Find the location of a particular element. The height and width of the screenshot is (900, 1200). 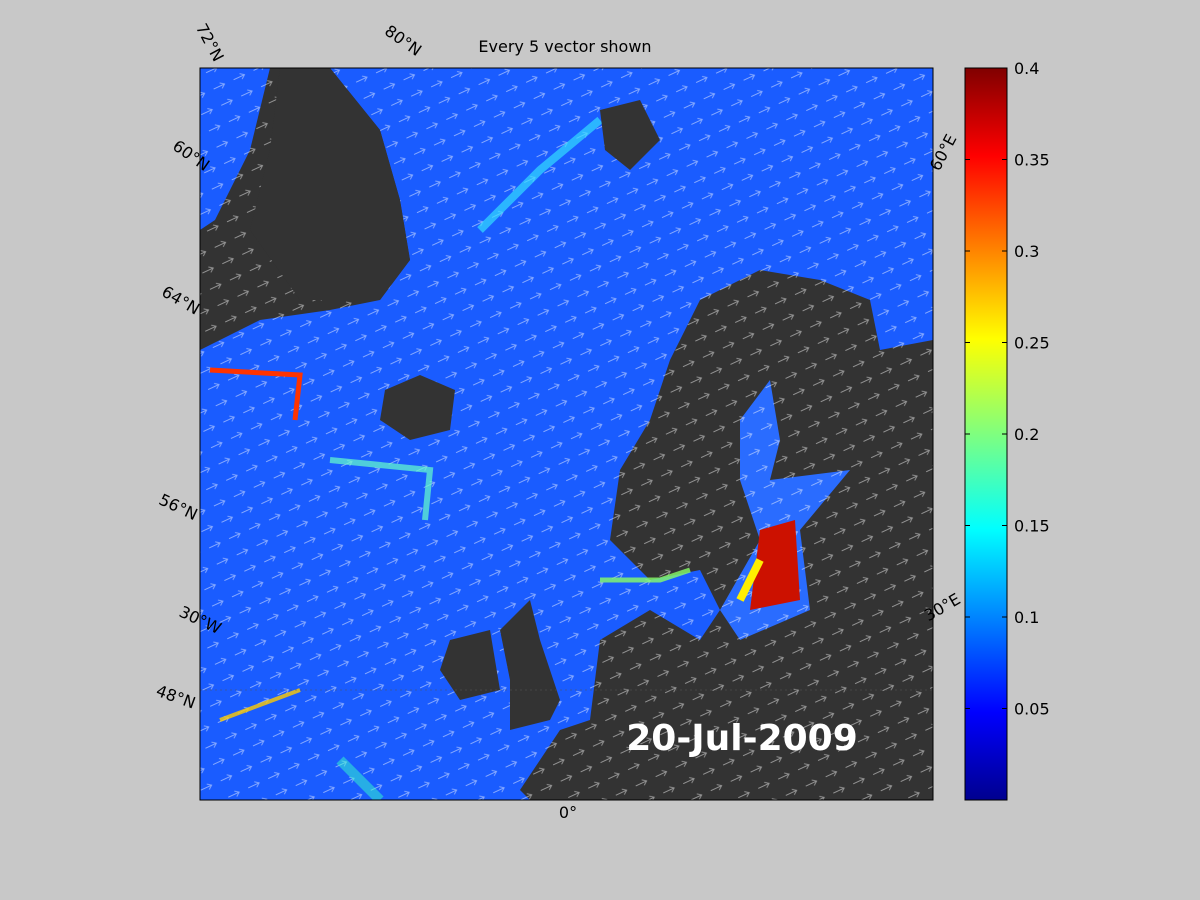

graticule-label: 72°N is located at coordinates (210, 42).